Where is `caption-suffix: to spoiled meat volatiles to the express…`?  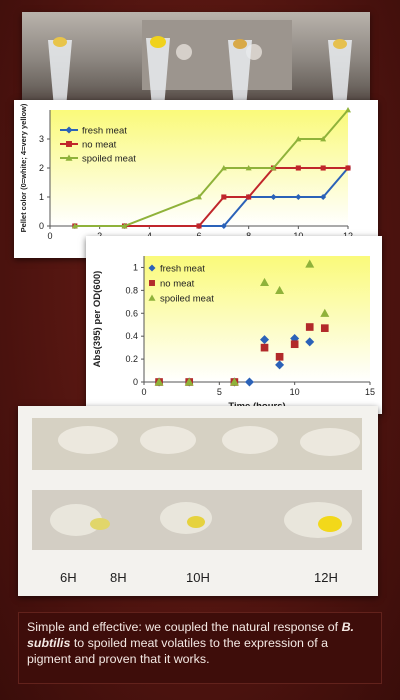 caption-suffix: to spoiled meat volatiles to the express… is located at coordinates (177, 651).